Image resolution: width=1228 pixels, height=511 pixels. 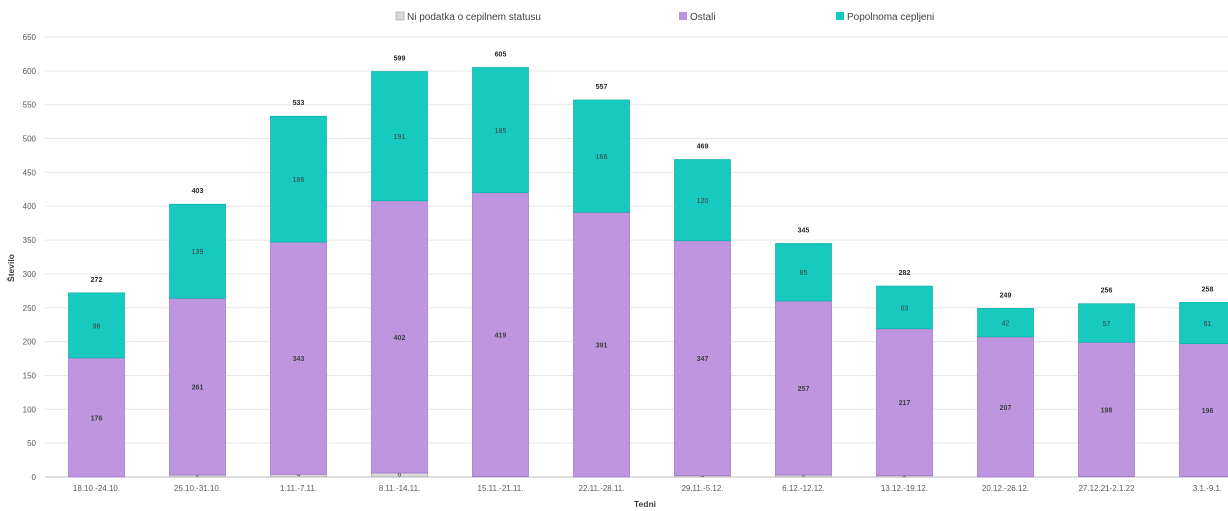 I want to click on data-label: 176, so click(x=97, y=418).